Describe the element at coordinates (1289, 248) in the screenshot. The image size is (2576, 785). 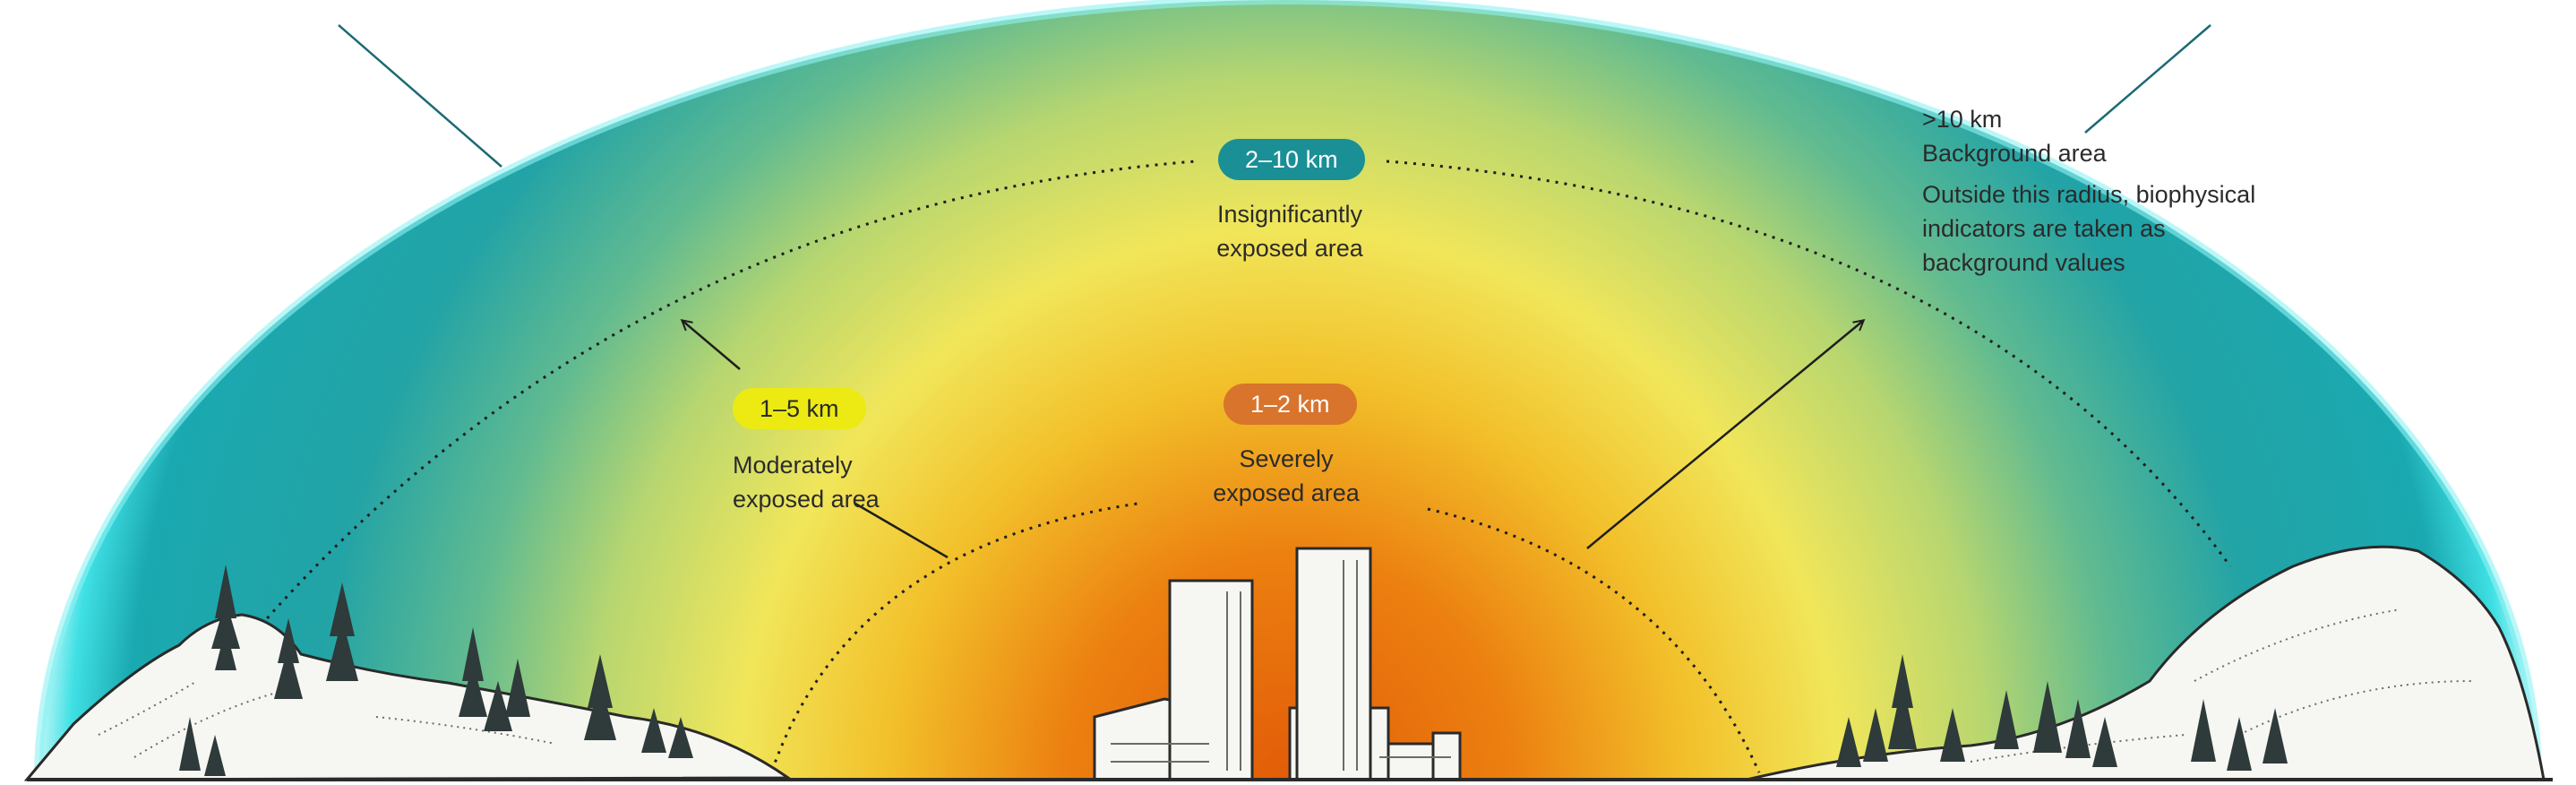
I see `insignificant-zone-label-line2: exposed area` at that location.